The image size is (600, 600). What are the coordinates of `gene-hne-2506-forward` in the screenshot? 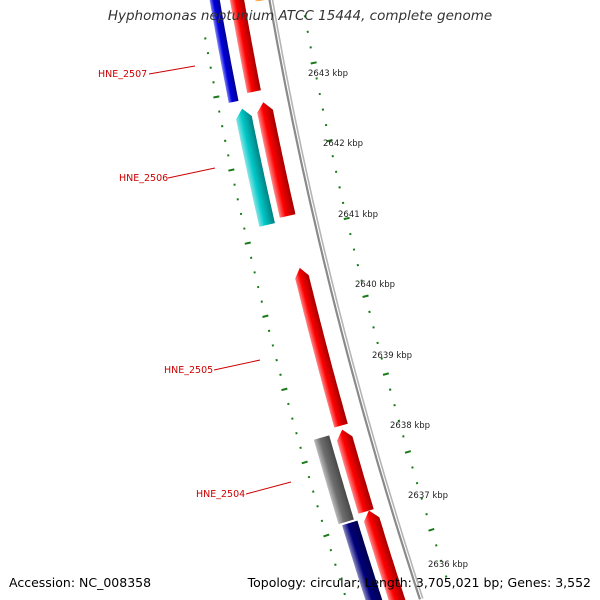 It's located at (276, 160).